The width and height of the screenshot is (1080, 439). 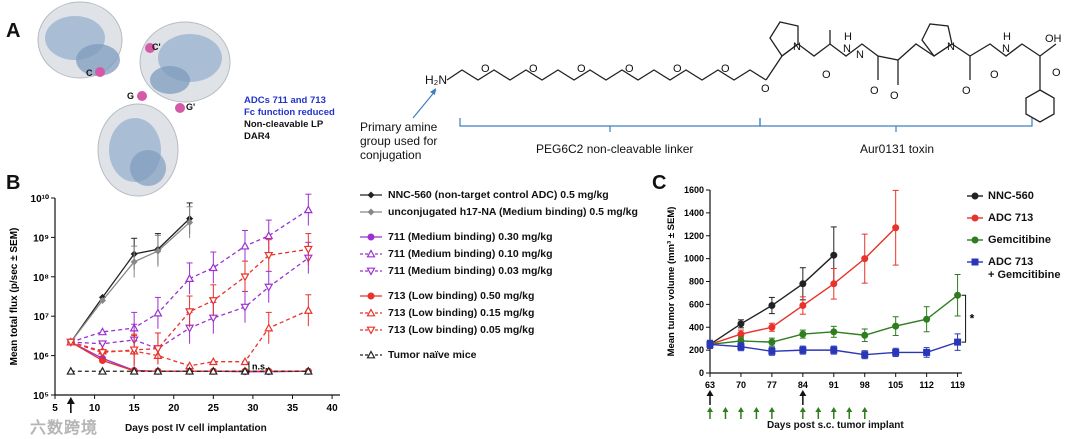 I want to click on chart-c-ytick-label: 0, so click(x=701, y=373).